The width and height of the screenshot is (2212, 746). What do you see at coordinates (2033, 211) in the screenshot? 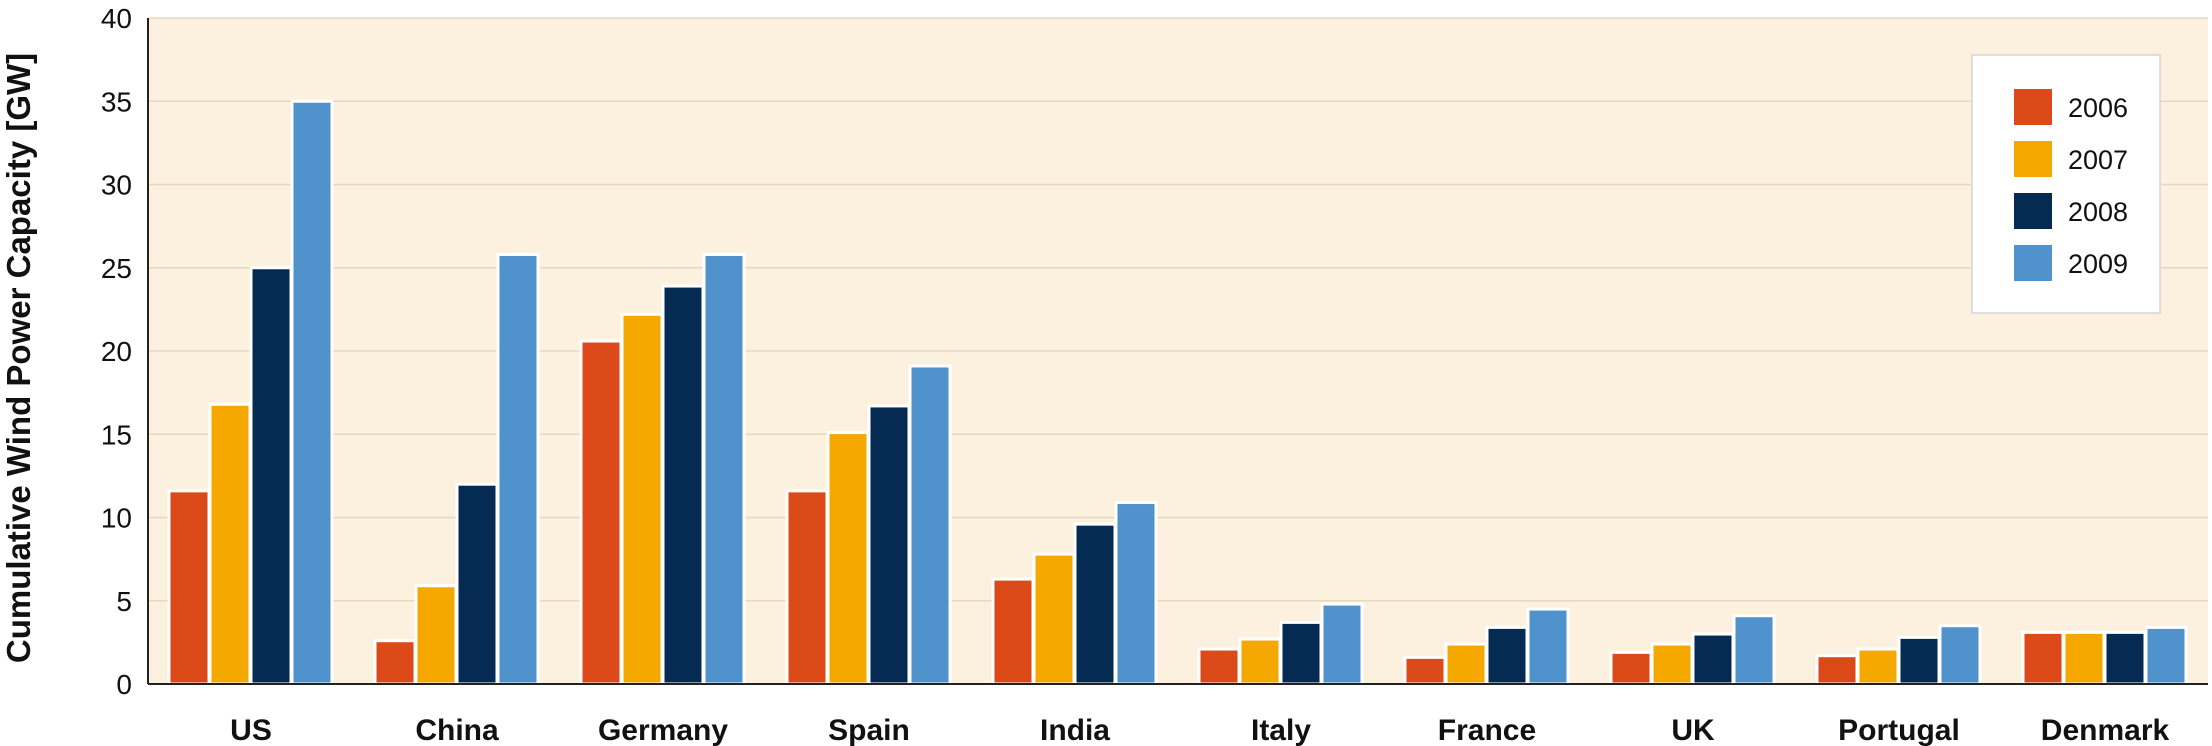
I see `legend-swatch-2008` at bounding box center [2033, 211].